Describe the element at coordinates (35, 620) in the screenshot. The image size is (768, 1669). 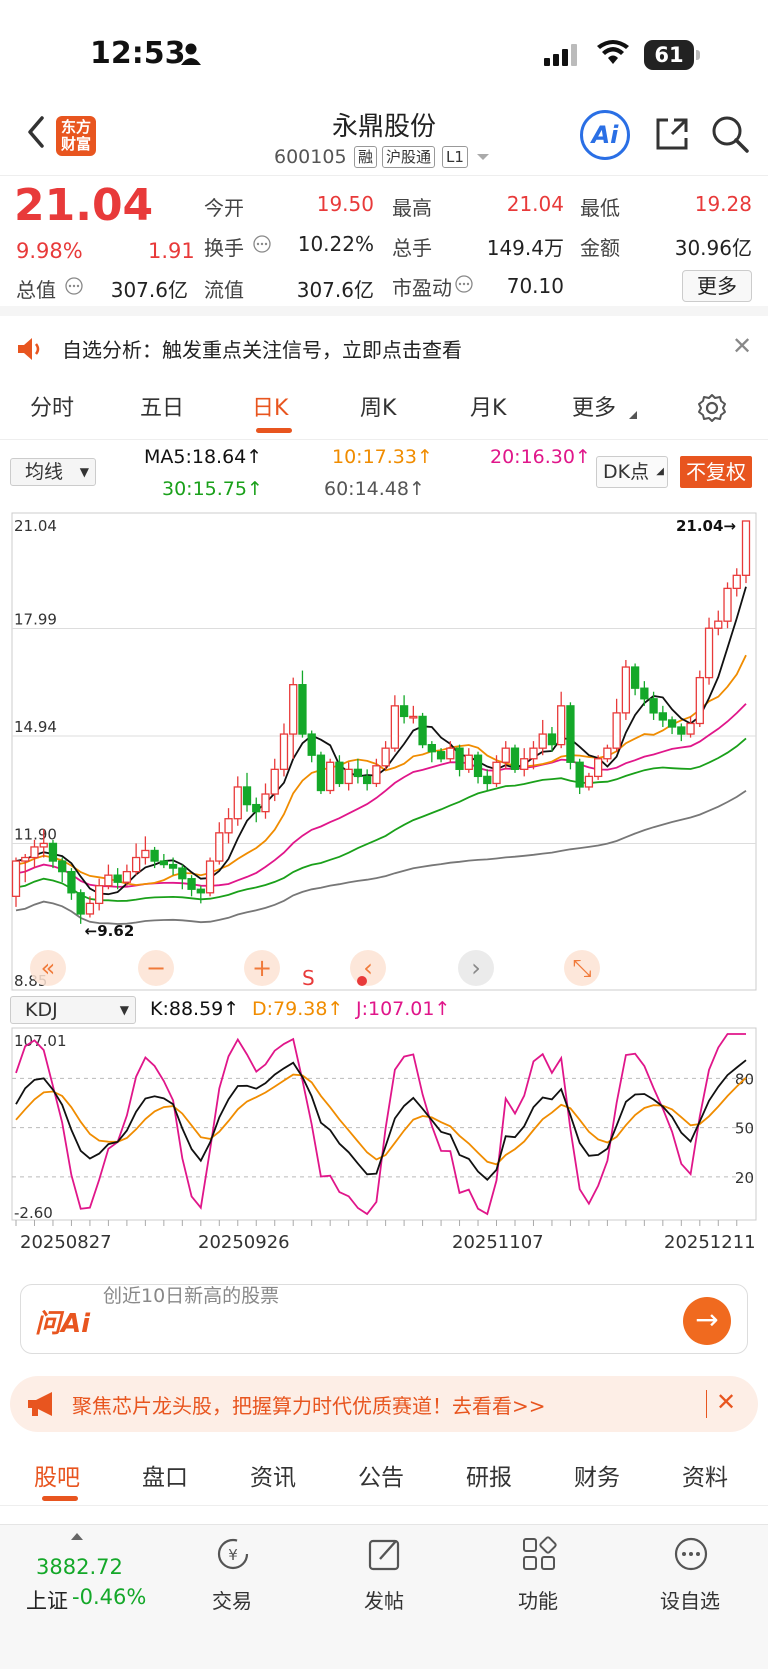
I see `y-axis-label: 17.99` at that location.